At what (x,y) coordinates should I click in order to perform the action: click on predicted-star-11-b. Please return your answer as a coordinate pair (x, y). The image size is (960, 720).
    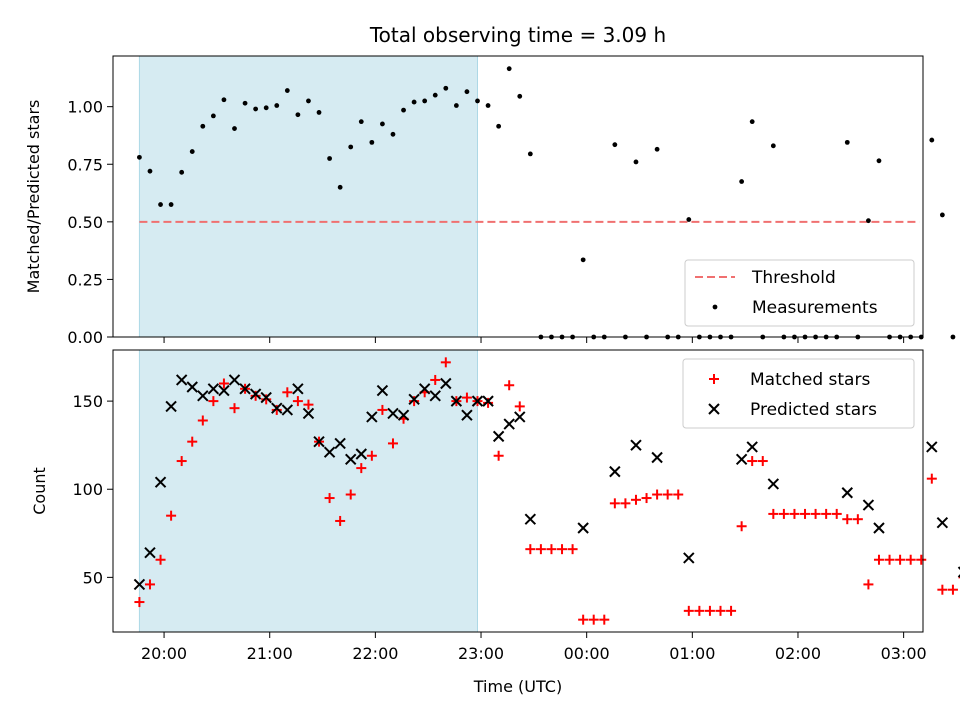
    Looking at the image, I should click on (255, 394).